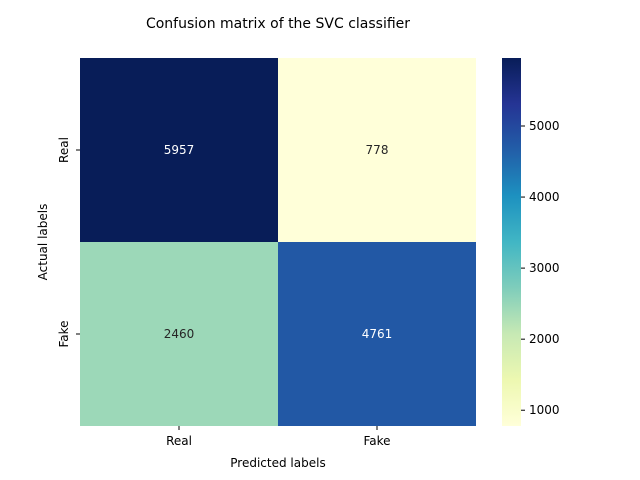 This screenshot has width=640, height=480. I want to click on cell-value-label: 5957, so click(179, 150).